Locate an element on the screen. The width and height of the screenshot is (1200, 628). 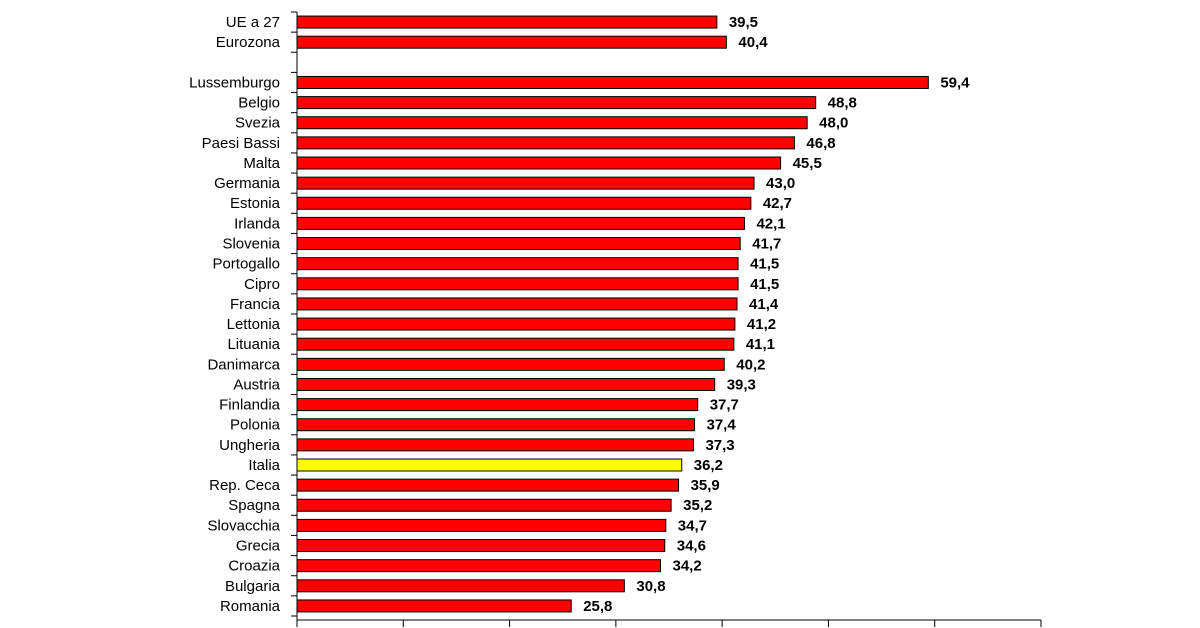
value-label: 41,1 is located at coordinates (760, 344).